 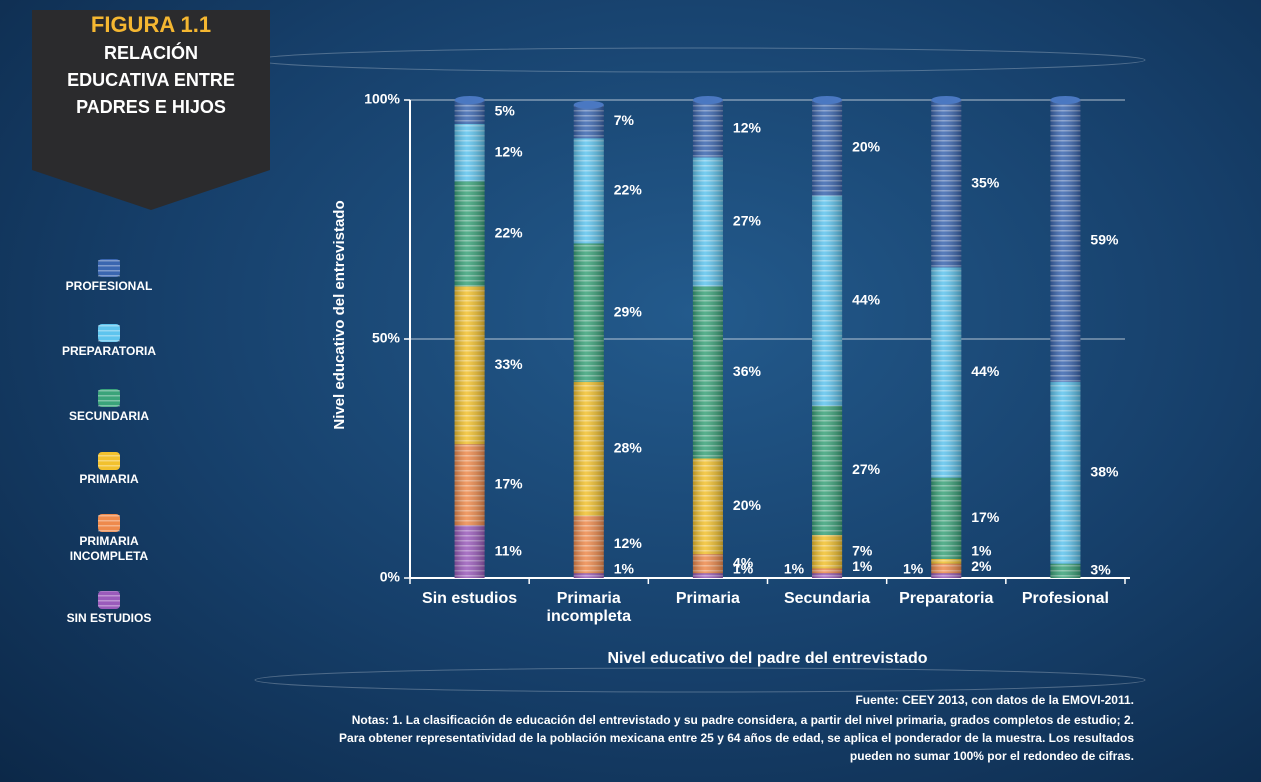 What do you see at coordinates (390, 577) in the screenshot?
I see `y-tick-label: 0%` at bounding box center [390, 577].